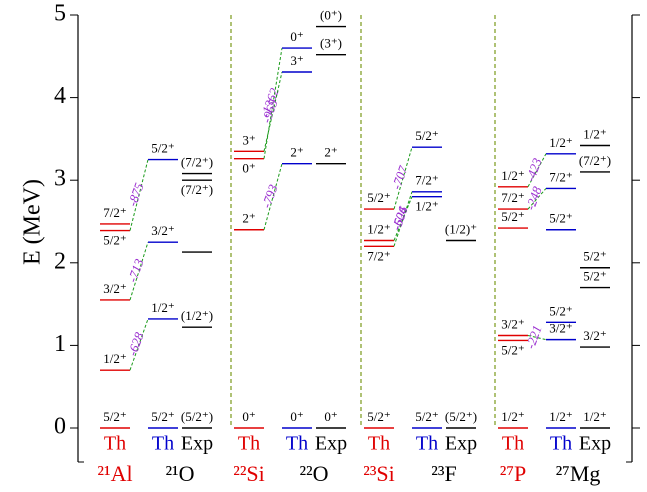 This screenshot has height=492, width=647. What do you see at coordinates (578, 473) in the screenshot?
I see `nucleus-label: ²⁷Mg` at bounding box center [578, 473].